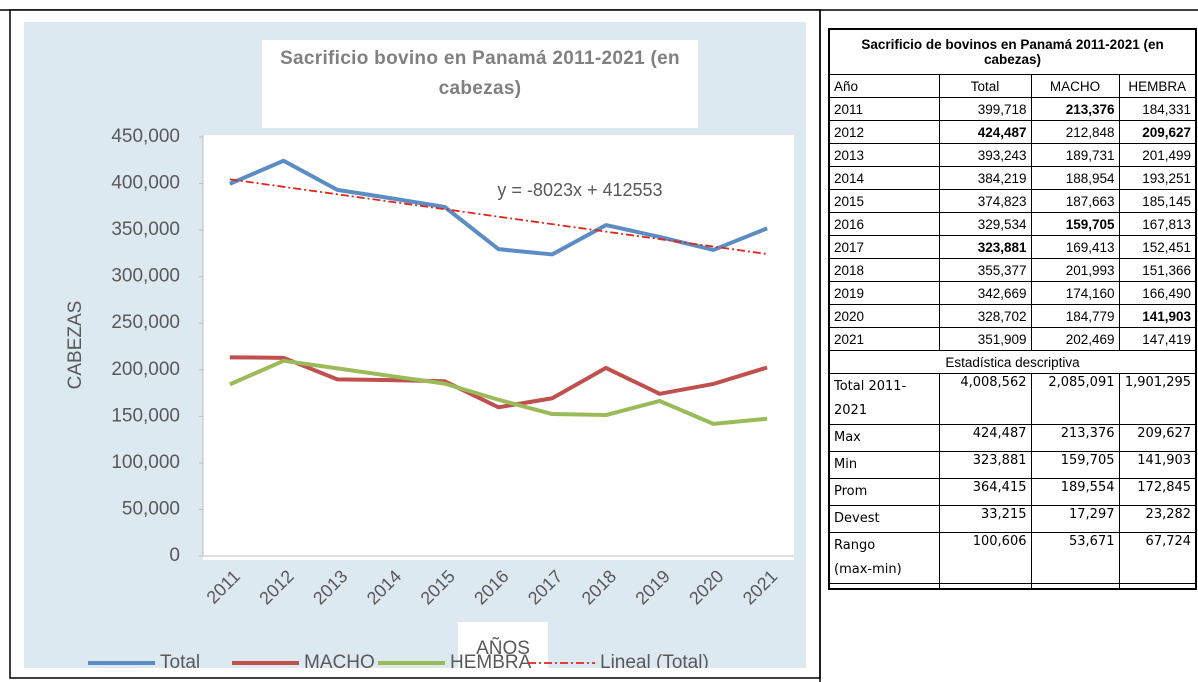  What do you see at coordinates (884, 224) in the screenshot?
I see `table-cell: 2016` at bounding box center [884, 224].